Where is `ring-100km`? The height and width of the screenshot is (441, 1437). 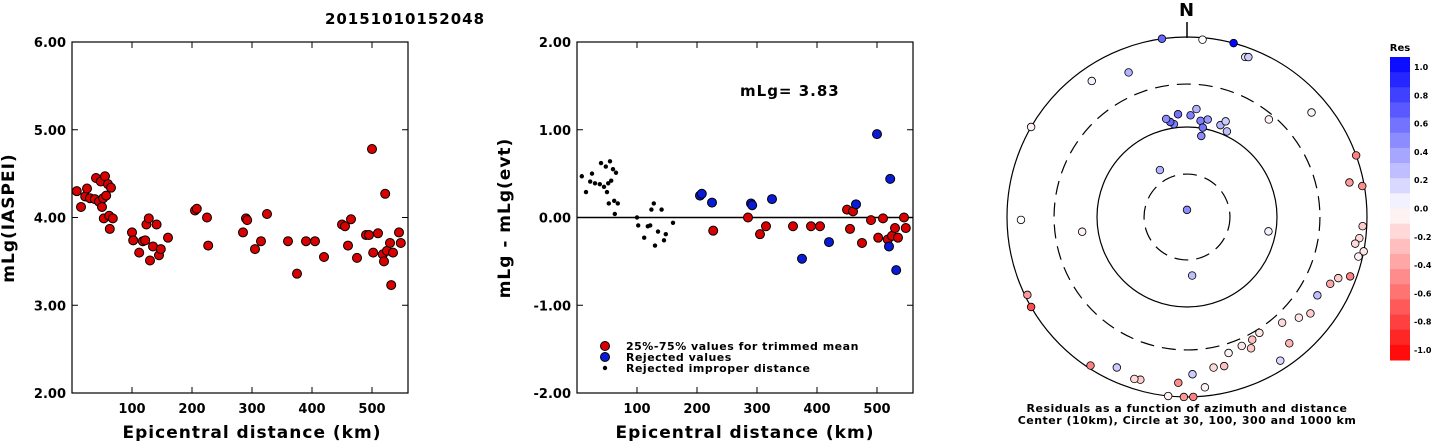 ring-100km is located at coordinates (1187, 217).